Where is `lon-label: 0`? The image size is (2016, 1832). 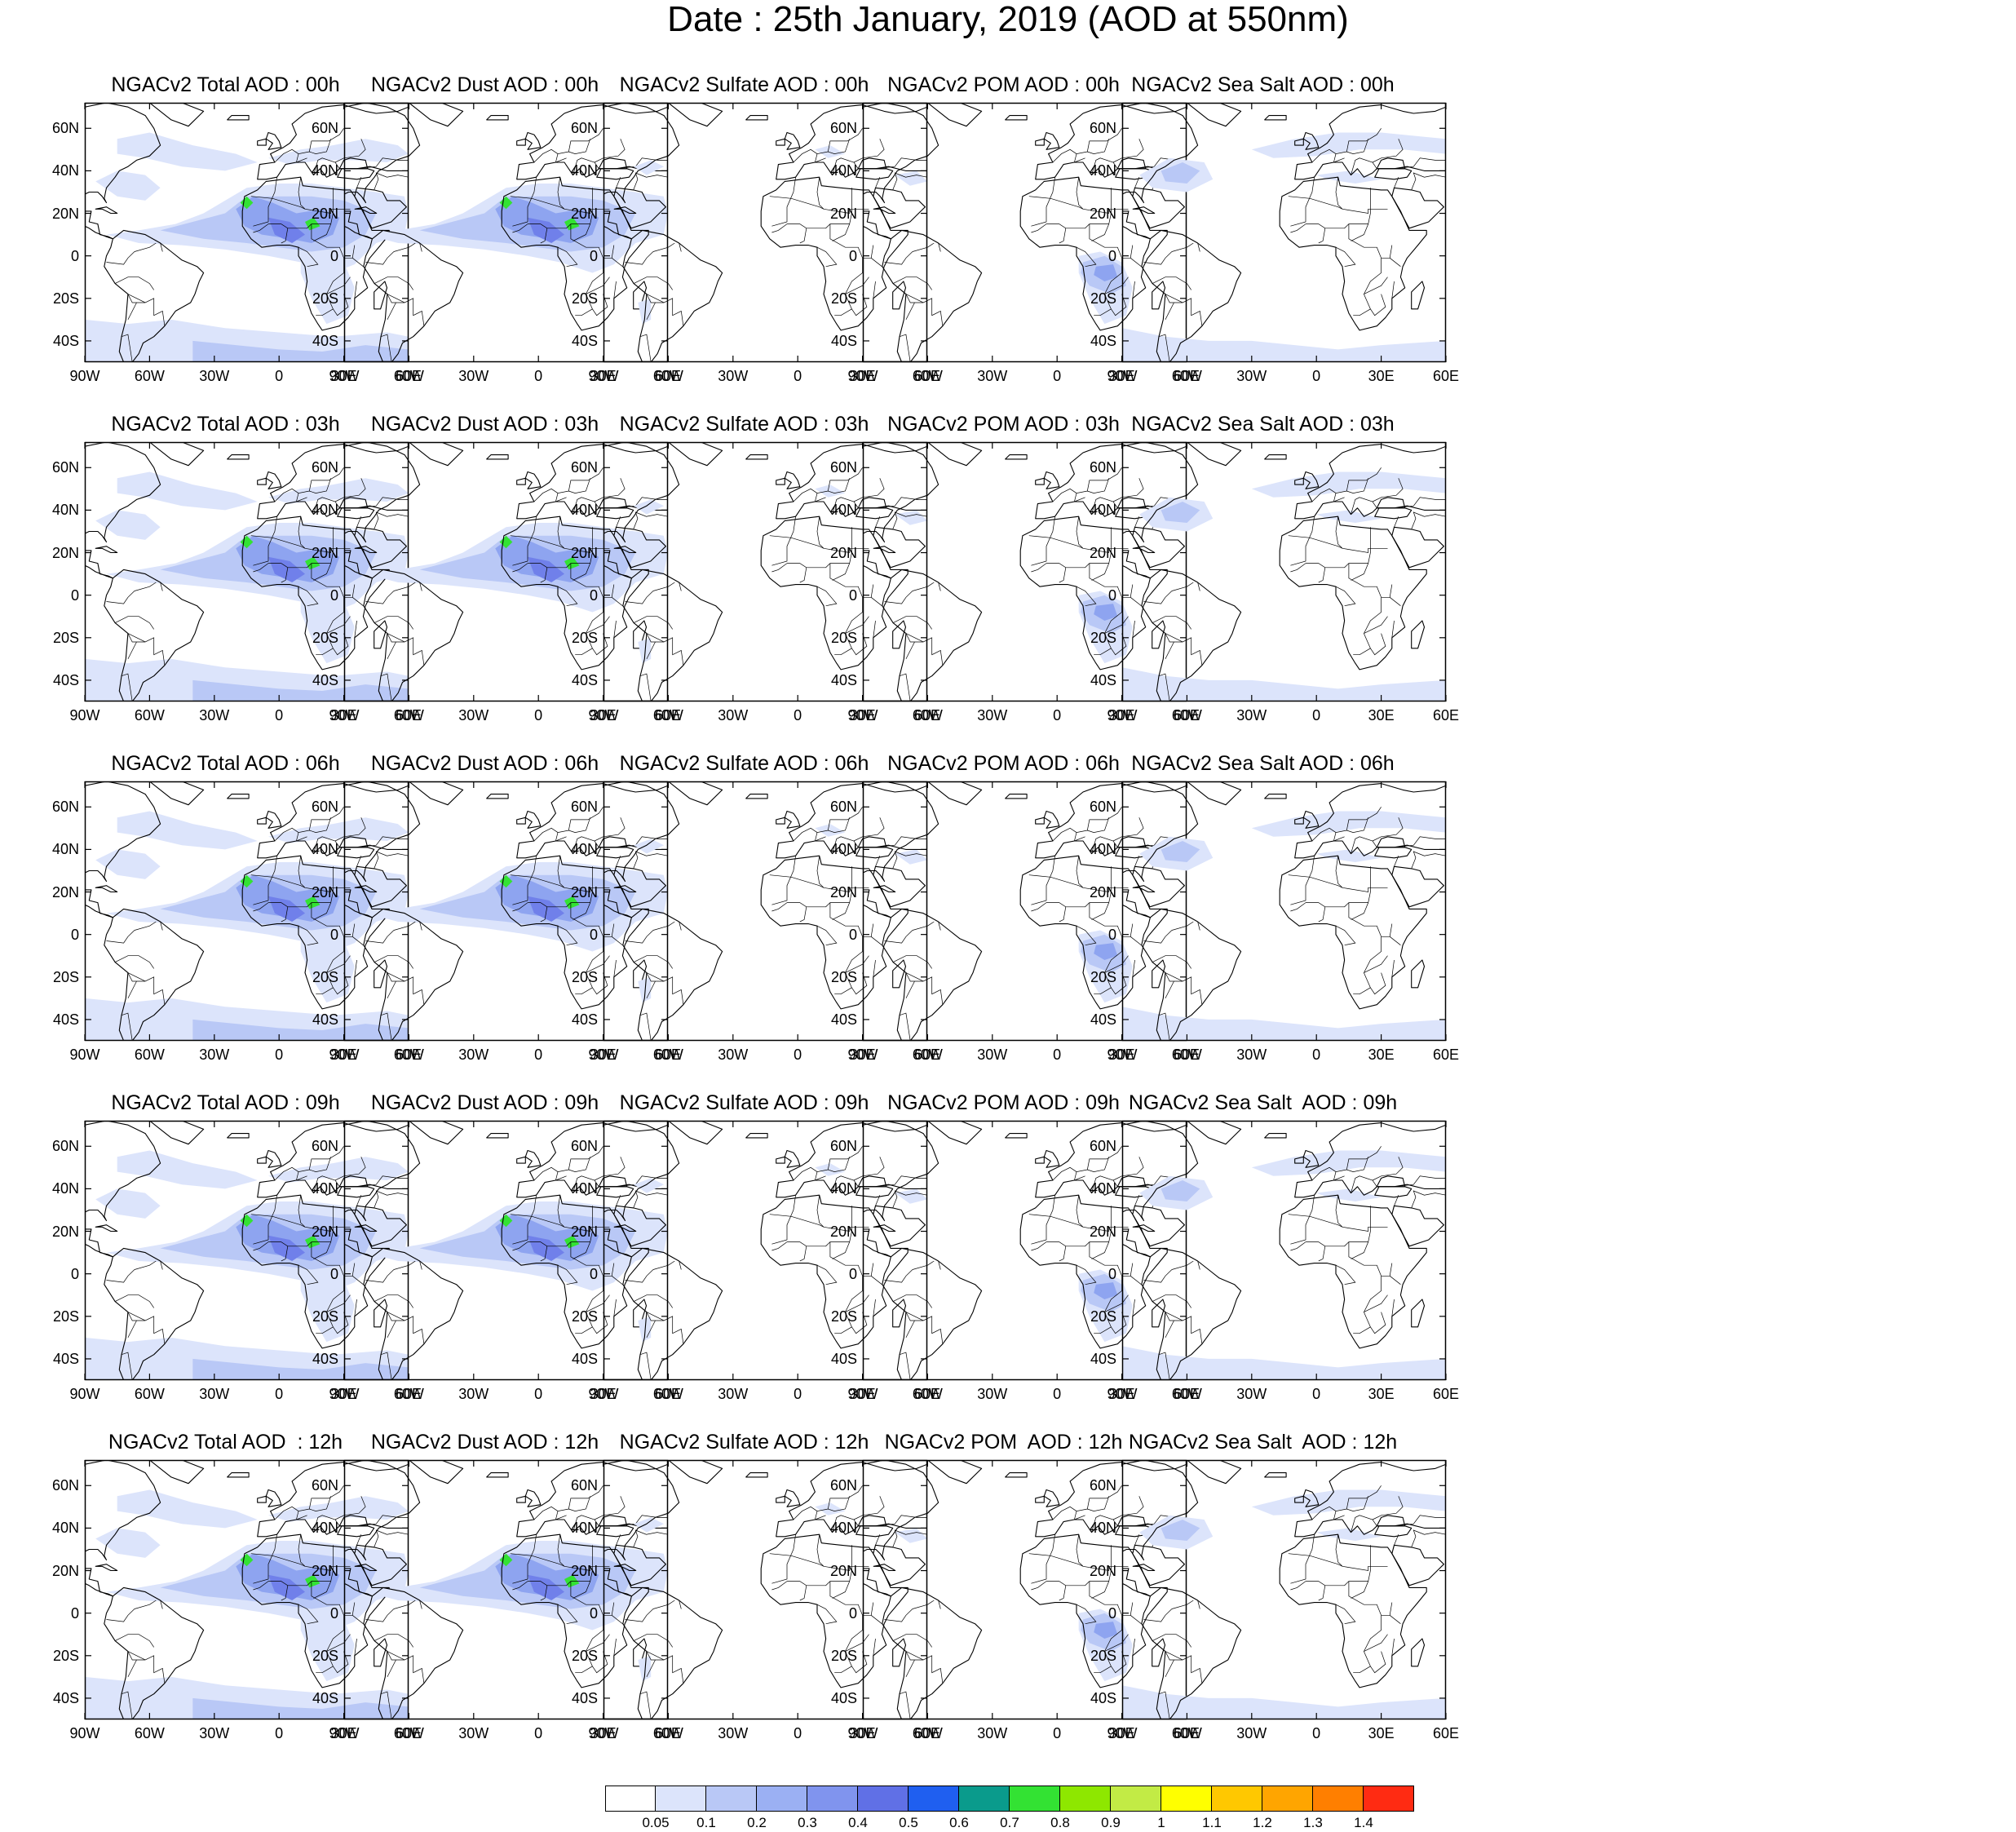
lon-label: 0 is located at coordinates (1316, 1394).